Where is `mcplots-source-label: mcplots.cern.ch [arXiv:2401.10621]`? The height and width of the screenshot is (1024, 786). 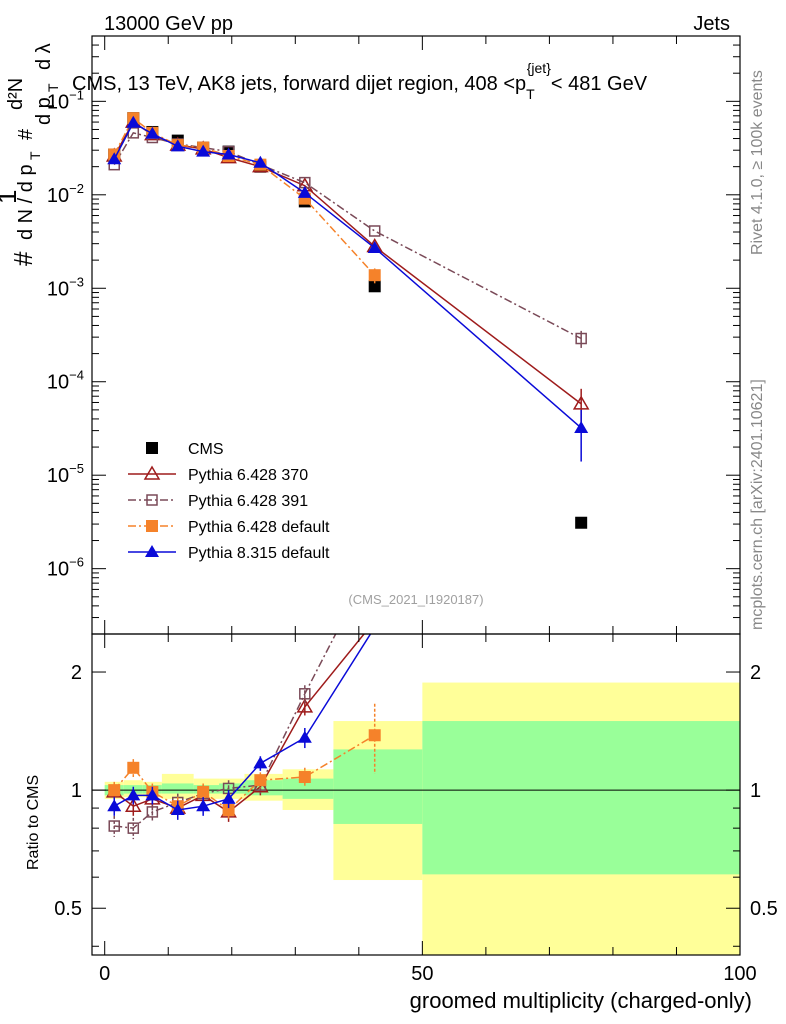 mcplots-source-label: mcplots.cern.ch [arXiv:2401.10621] is located at coordinates (757, 504).